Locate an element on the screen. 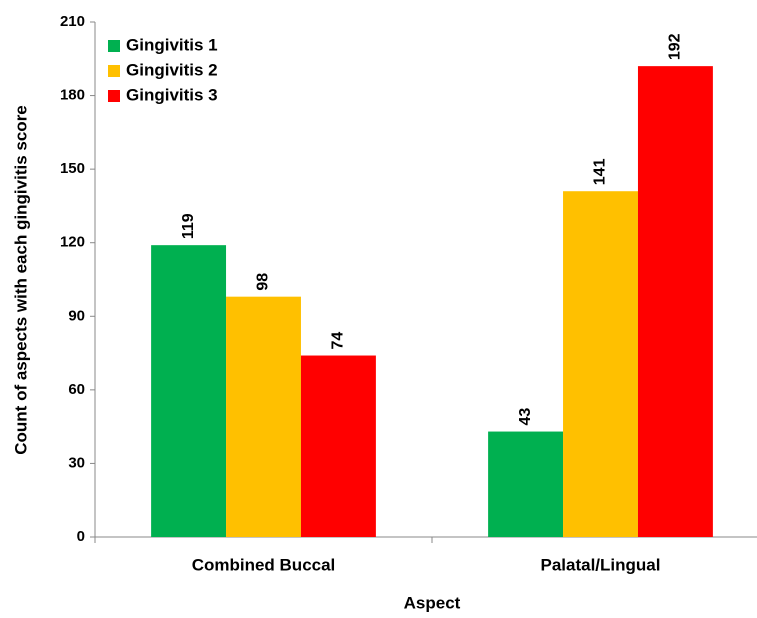 This screenshot has width=757, height=618. legend-label: Gingivitis 1 is located at coordinates (172, 44).